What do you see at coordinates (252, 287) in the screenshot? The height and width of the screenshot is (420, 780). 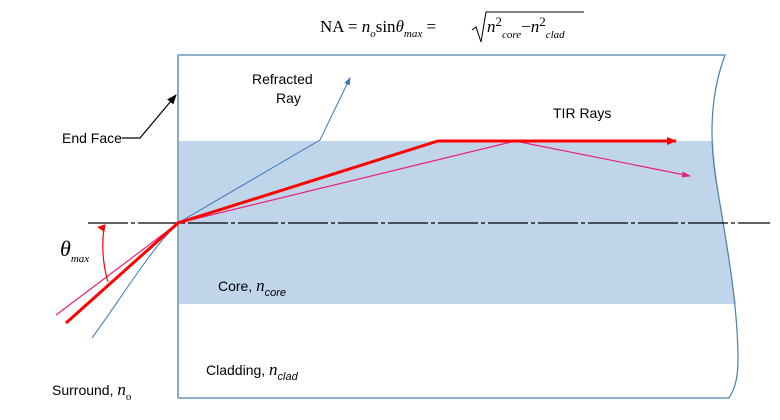 I see `core-label: Core, ncore` at bounding box center [252, 287].